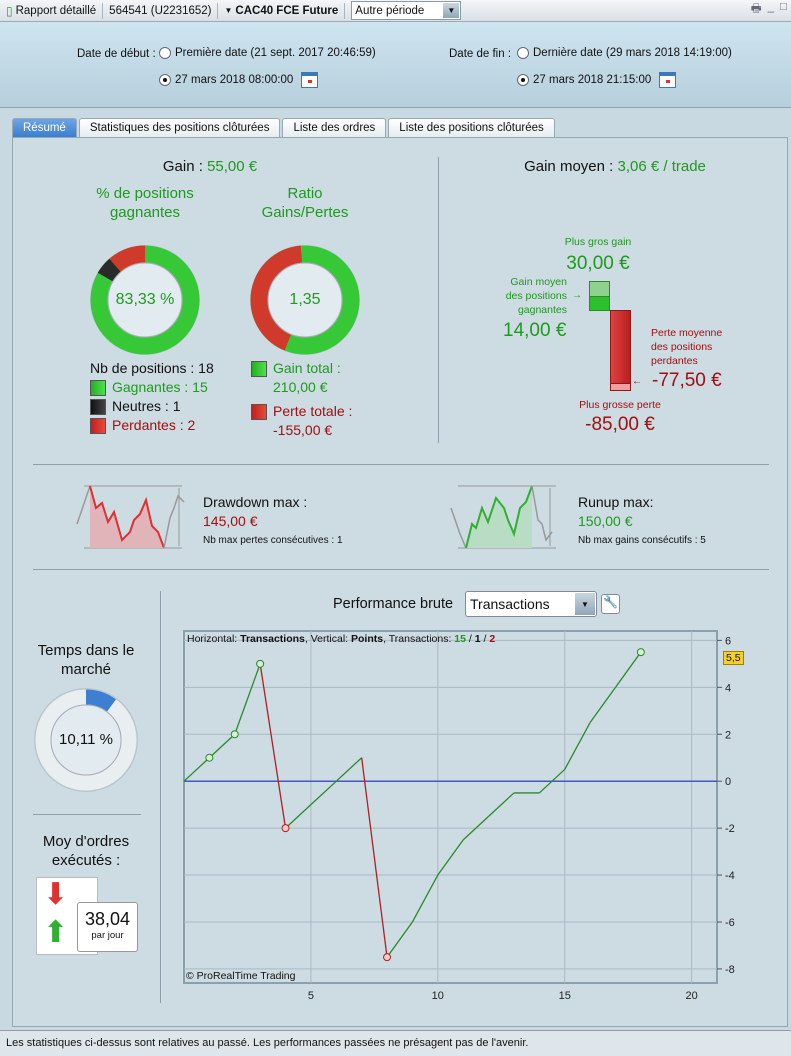 This screenshot has height=1056, width=791. Describe the element at coordinates (282, 10) in the screenshot. I see `instrument-selector: ▼ CAC40 FCE Future` at that location.